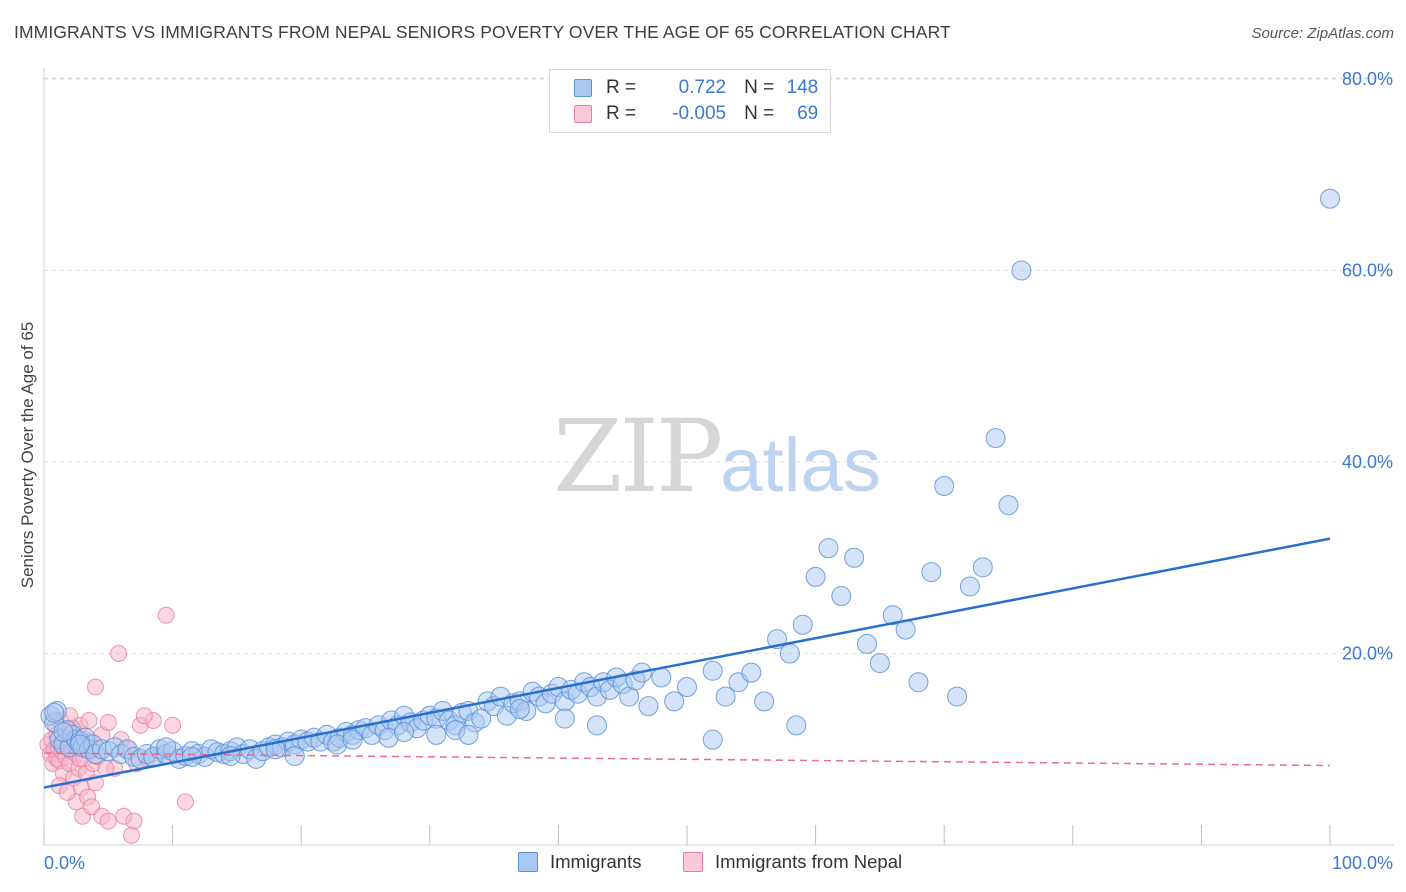 The height and width of the screenshot is (892, 1406). I want to click on series-label-immigrants: Immigrants, so click(596, 861).